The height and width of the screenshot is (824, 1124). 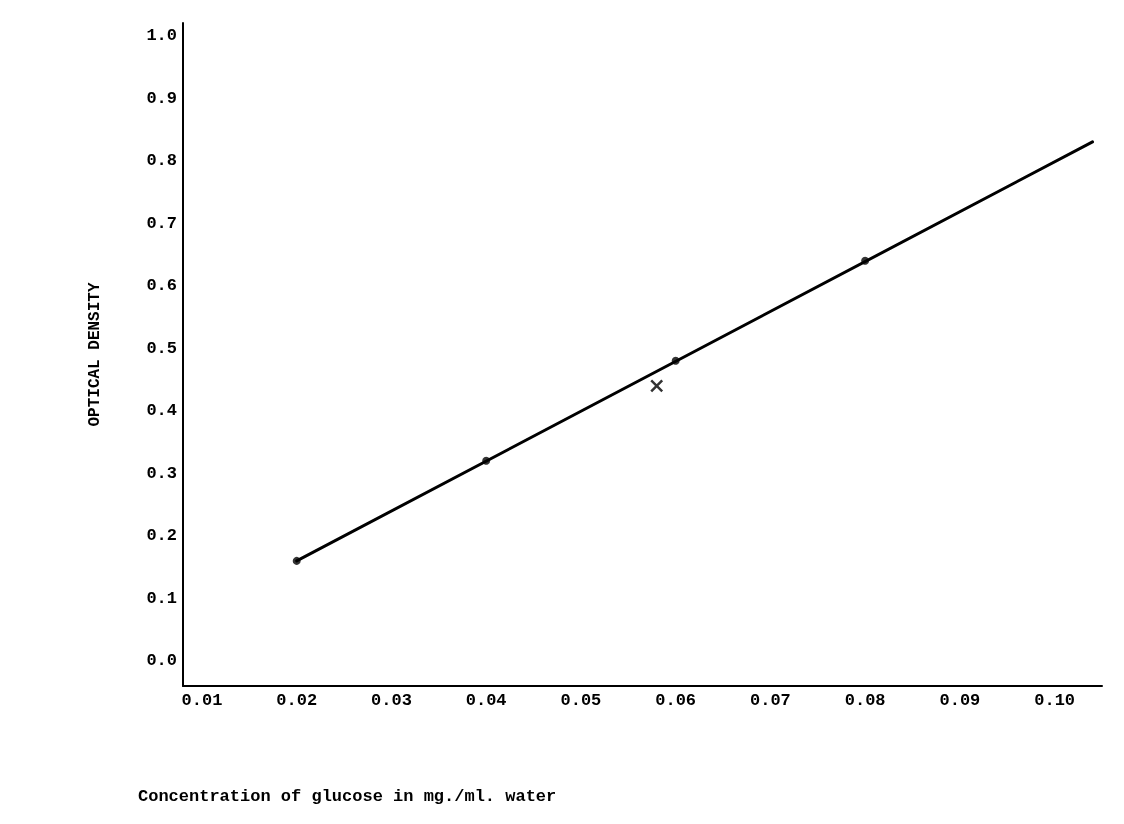 What do you see at coordinates (297, 700) in the screenshot?
I see `x-tick-label: 0.02` at bounding box center [297, 700].